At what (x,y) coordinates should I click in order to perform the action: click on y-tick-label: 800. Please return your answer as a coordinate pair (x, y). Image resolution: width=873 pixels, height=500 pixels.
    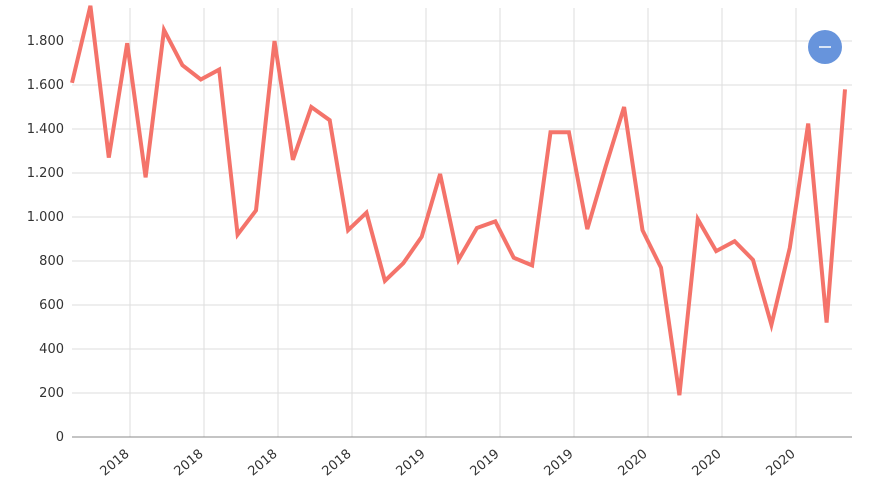
    Looking at the image, I should click on (51, 261).